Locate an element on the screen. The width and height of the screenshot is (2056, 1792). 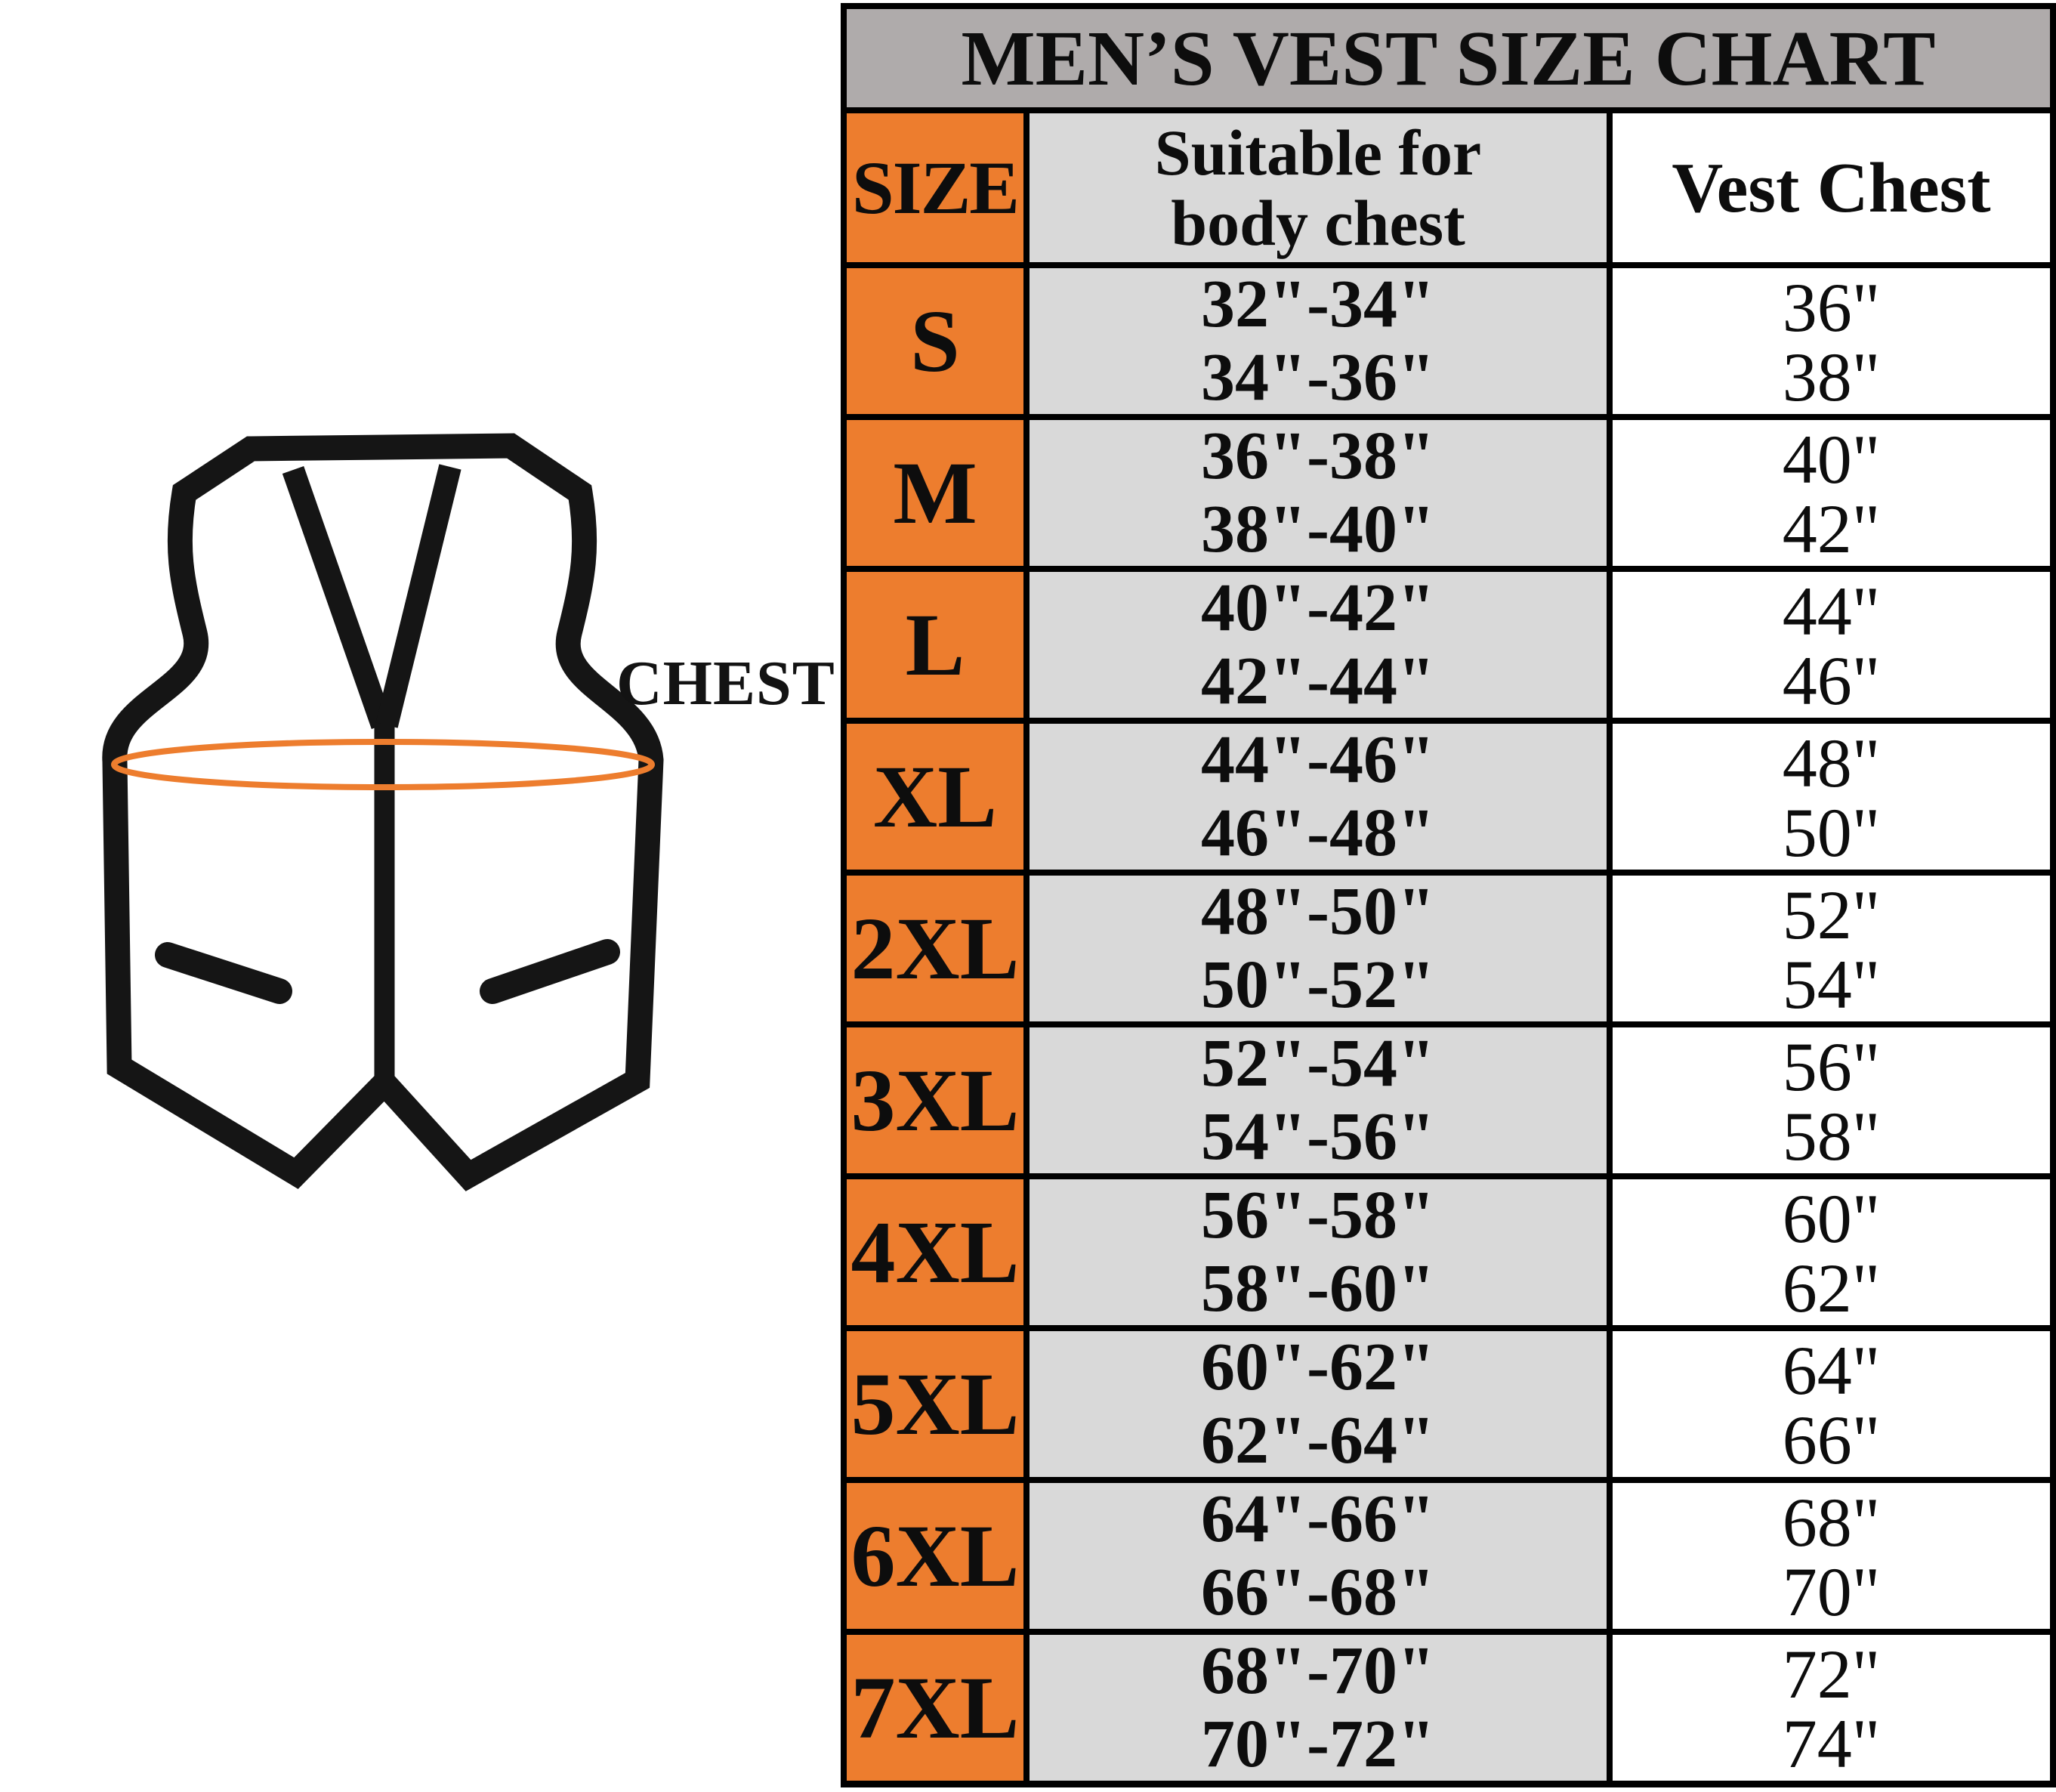
vest-chest-cell-4xl: 60" 62" is located at coordinates (1831, 1252).